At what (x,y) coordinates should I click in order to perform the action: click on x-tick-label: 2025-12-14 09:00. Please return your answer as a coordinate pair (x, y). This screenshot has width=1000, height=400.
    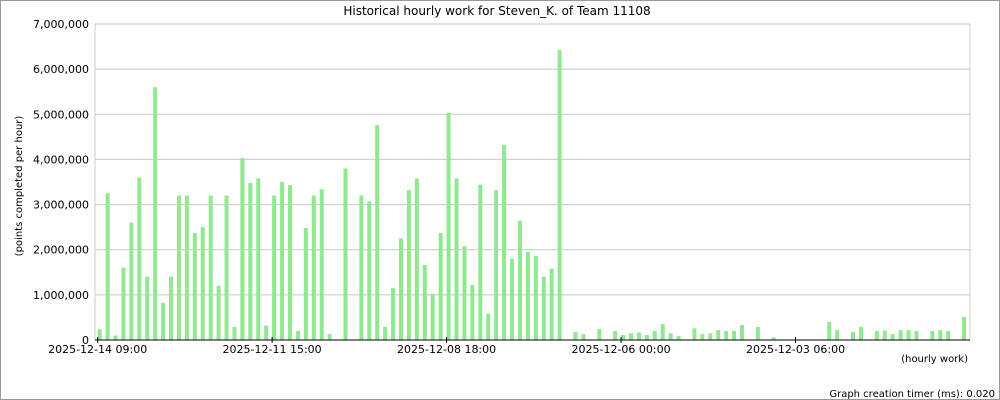
    Looking at the image, I should click on (97, 349).